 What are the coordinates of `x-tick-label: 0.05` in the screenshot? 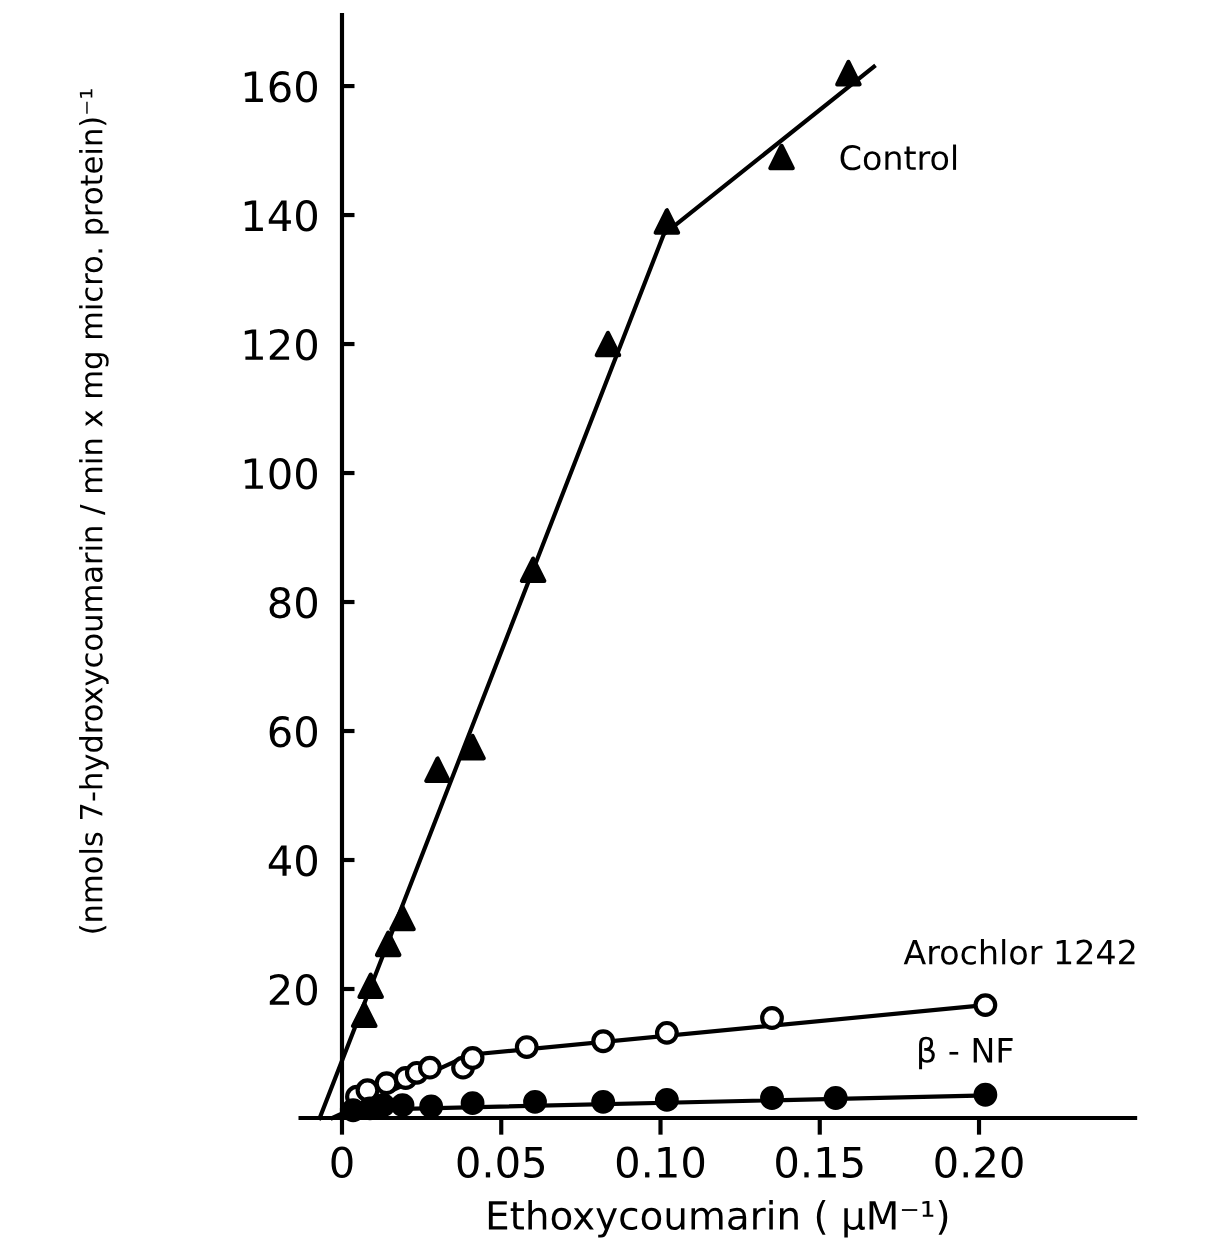 It's located at (500, 1162).